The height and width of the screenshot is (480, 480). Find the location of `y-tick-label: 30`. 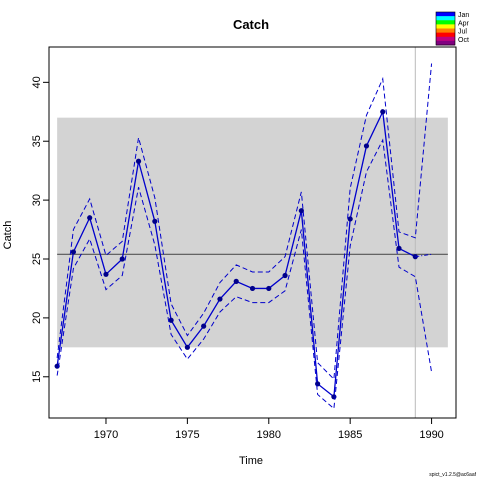

y-tick-label: 30 is located at coordinates (37, 200).